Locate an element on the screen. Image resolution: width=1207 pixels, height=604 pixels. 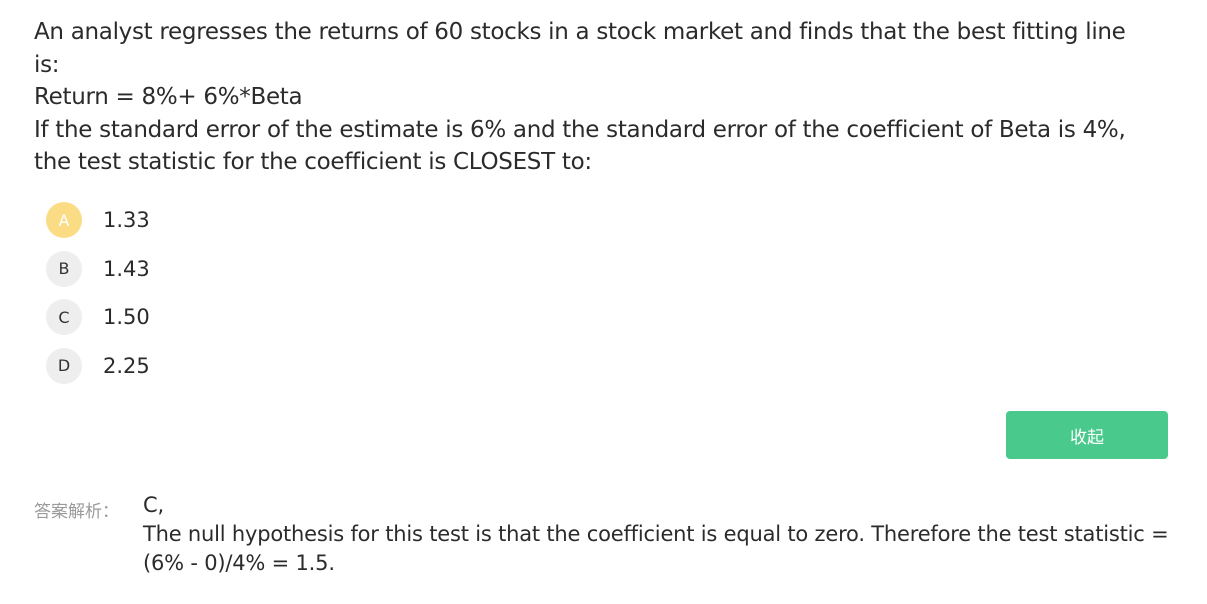
question-line: Return = 8%+ 6%*Beta is located at coordinates (168, 97).